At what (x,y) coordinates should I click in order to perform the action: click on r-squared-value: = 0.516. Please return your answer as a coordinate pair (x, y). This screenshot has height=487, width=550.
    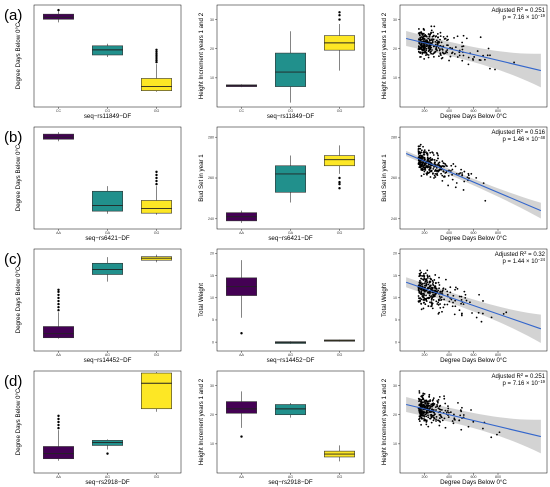
    Looking at the image, I should click on (534, 133).